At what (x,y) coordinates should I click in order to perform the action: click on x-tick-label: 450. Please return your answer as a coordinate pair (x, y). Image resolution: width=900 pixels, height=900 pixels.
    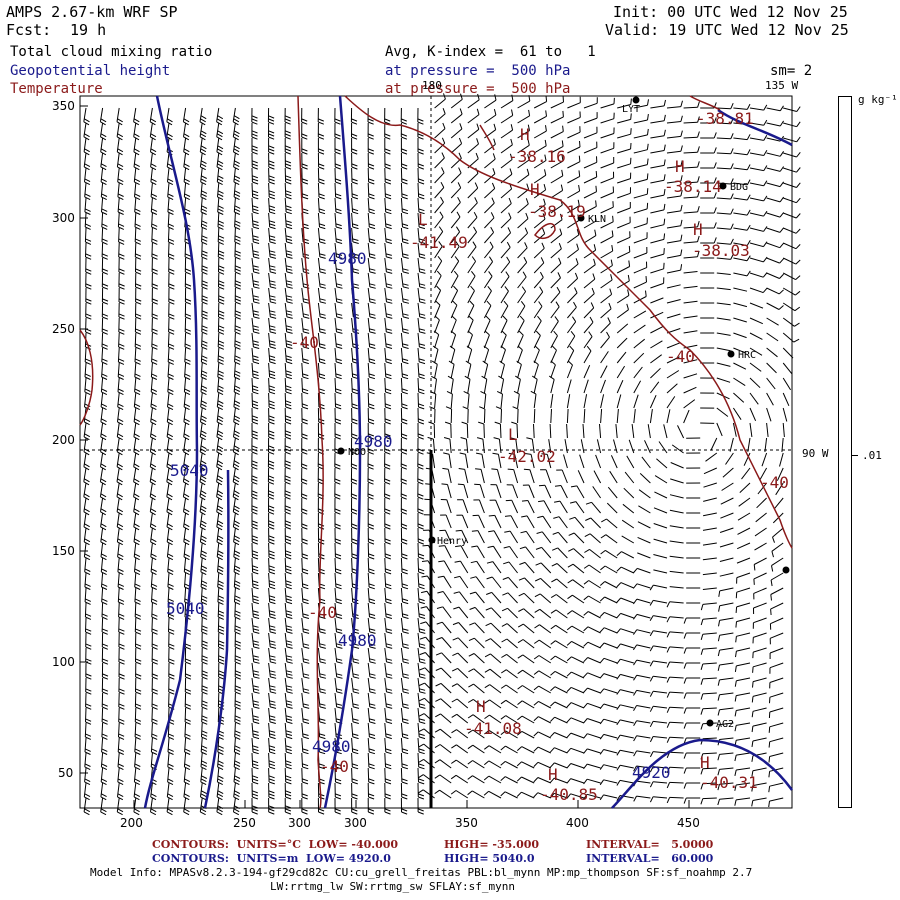
    Looking at the image, I should click on (688, 823).